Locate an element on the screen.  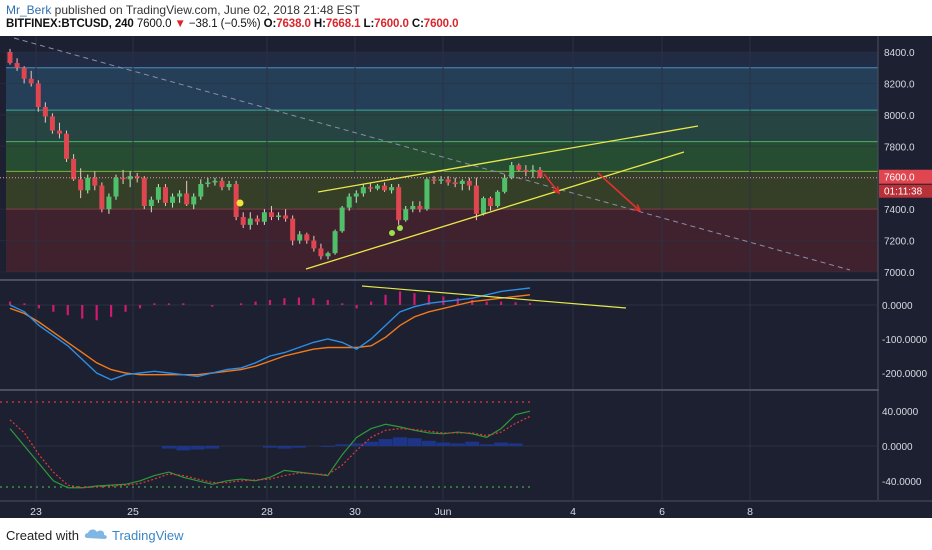
macd-line is located at coordinates (270, 334).